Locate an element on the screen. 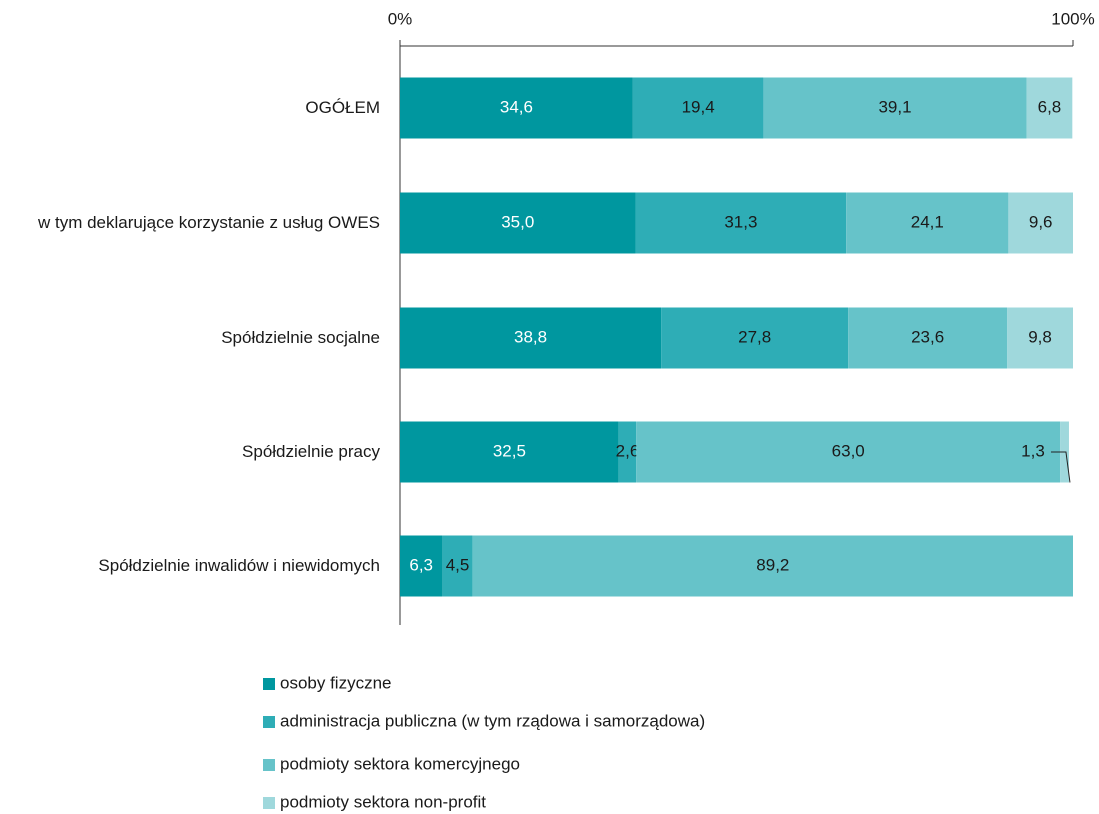 This screenshot has width=1099, height=814. value-label: 27,8 is located at coordinates (754, 336).